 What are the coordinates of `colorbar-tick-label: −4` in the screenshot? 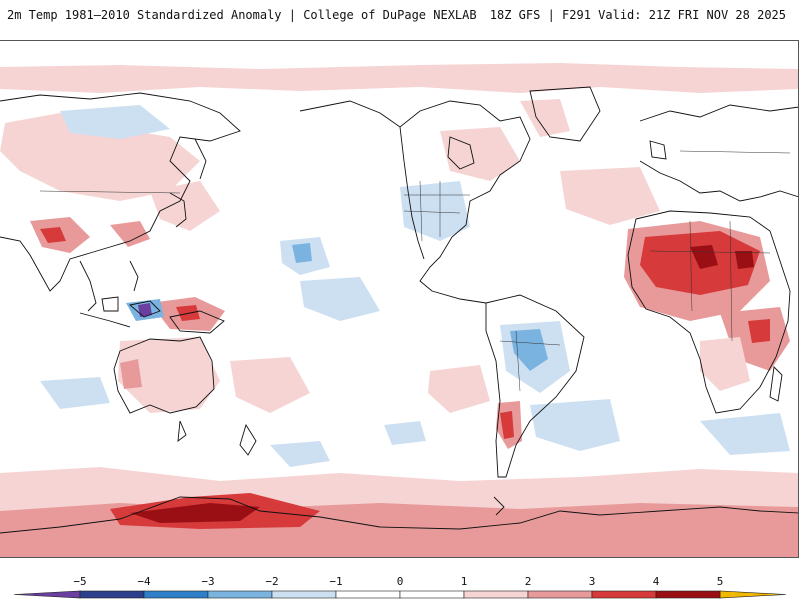 It's located at (144, 581).